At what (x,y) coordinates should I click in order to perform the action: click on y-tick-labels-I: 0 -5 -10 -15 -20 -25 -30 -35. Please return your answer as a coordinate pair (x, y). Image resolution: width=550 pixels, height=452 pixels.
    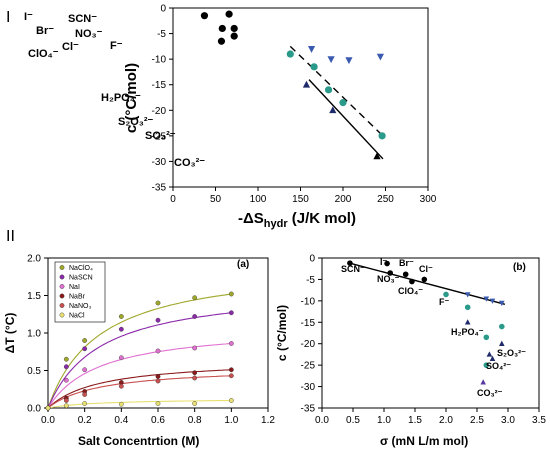
    Looking at the image, I should click on (162, 99).